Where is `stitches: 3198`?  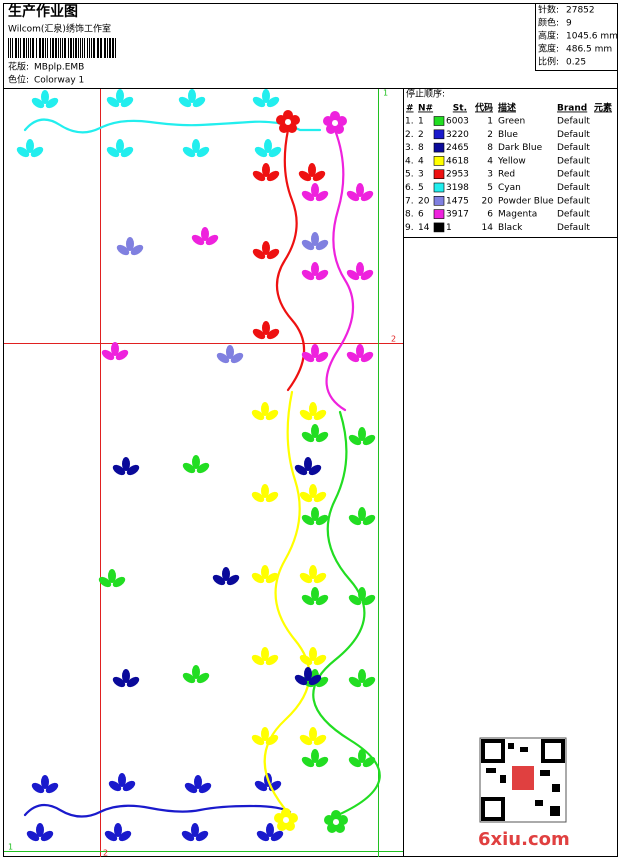
stitches: 3198 is located at coordinates (457, 188).